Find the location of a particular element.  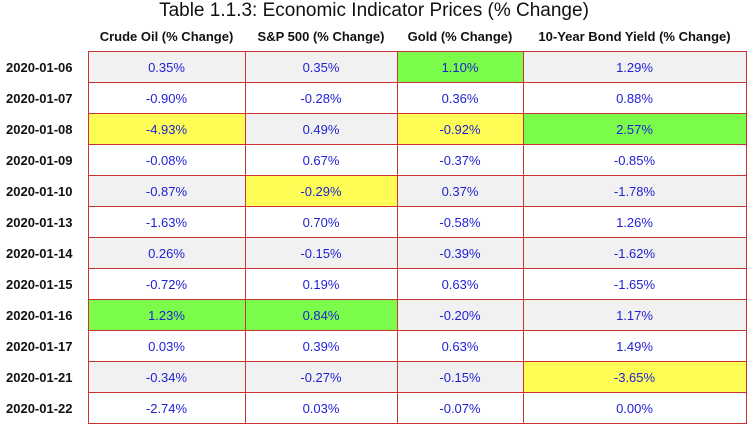

table-row: 2020-01-13 -1.63% 0.70% -0.58% 1.26% is located at coordinates (373, 222).